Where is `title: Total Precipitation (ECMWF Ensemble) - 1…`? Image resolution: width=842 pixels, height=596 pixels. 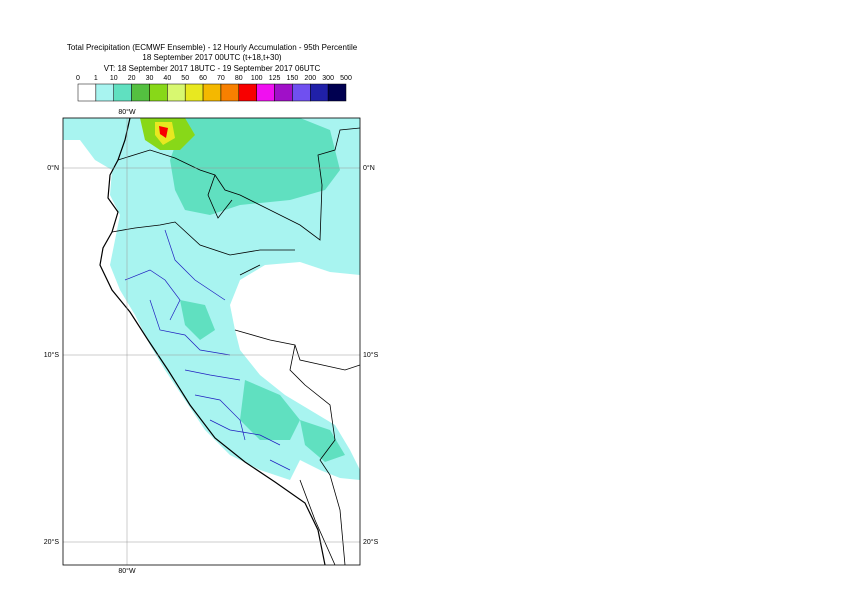 title: Total Precipitation (ECMWF Ensemble) - 1… is located at coordinates (212, 47).